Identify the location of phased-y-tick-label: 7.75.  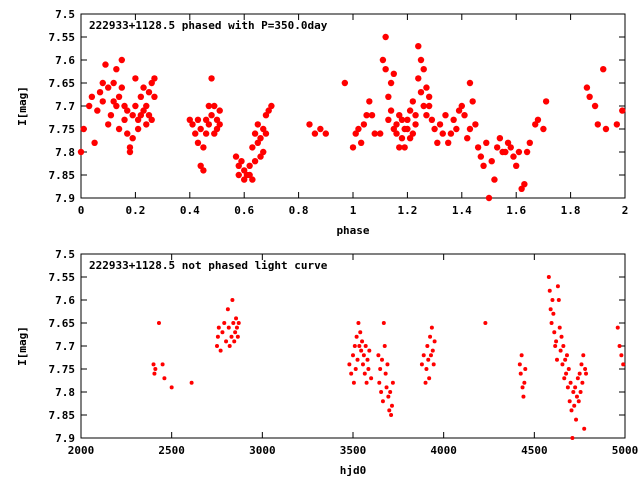
(62, 129).